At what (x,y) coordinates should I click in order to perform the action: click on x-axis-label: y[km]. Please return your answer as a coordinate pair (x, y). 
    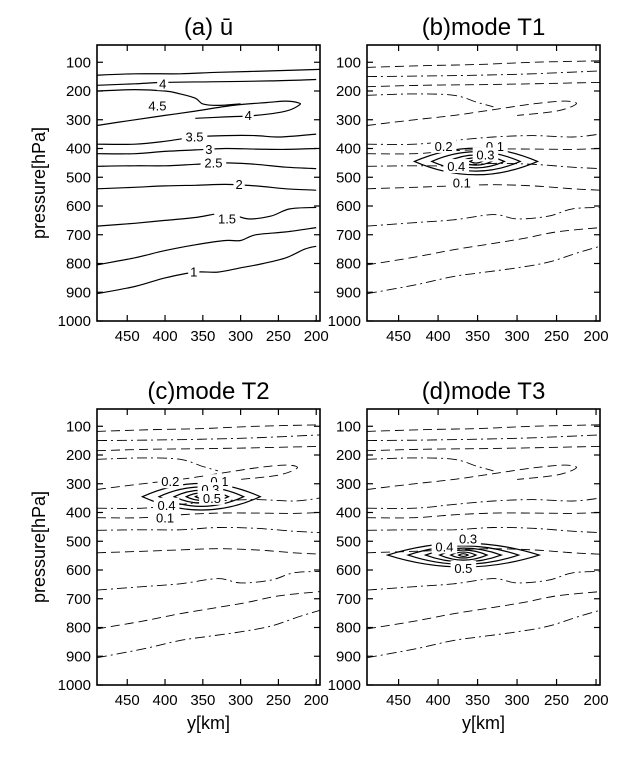
    Looking at the image, I should click on (208, 723).